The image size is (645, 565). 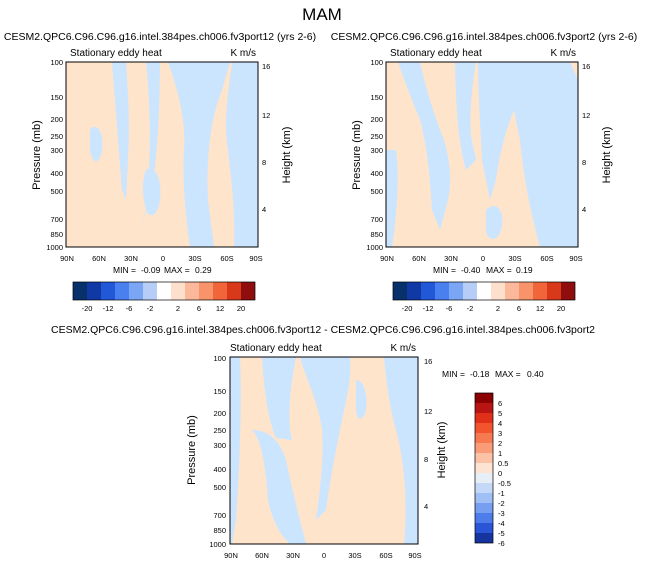 I want to click on panel-3-y2ticks: 16 12 8 4, so click(x=428, y=434).